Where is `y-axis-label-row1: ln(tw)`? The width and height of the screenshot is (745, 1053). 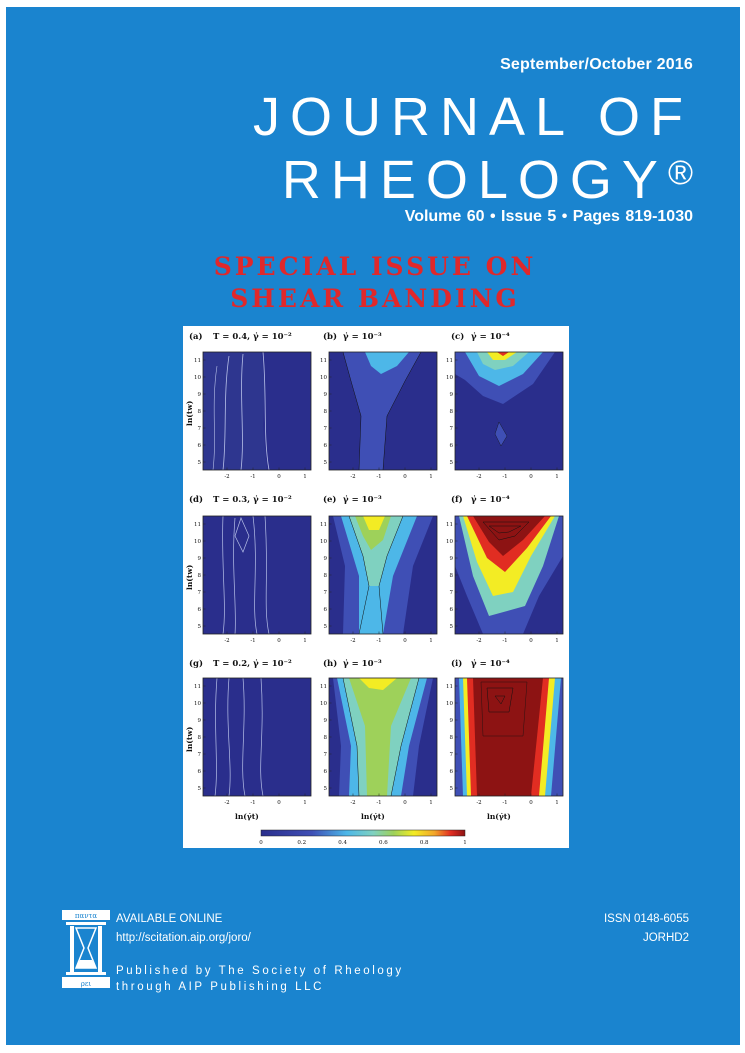
y-axis-label-row1: ln(tw) is located at coordinates (189, 413).